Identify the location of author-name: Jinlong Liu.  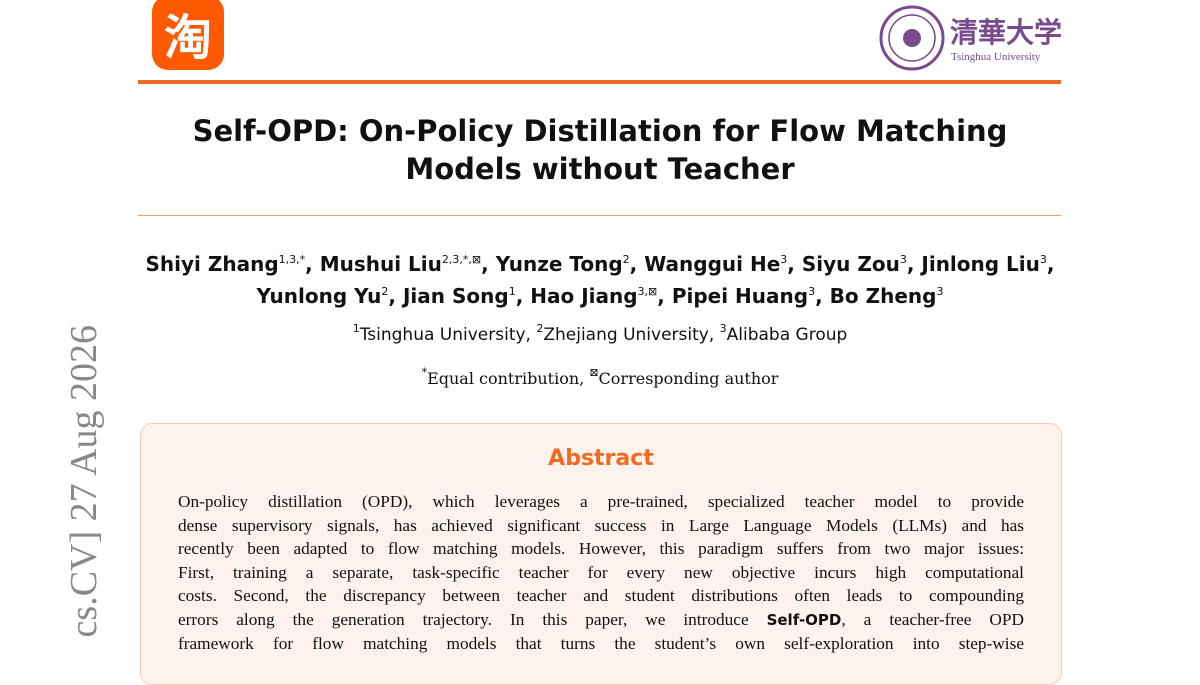
(980, 264).